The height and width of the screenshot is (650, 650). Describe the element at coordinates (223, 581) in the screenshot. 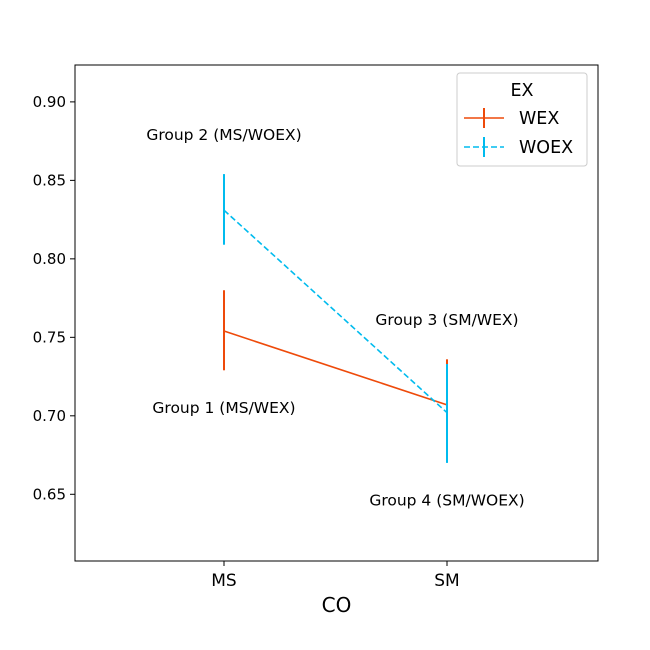

I see `x-tick-label: MS` at that location.